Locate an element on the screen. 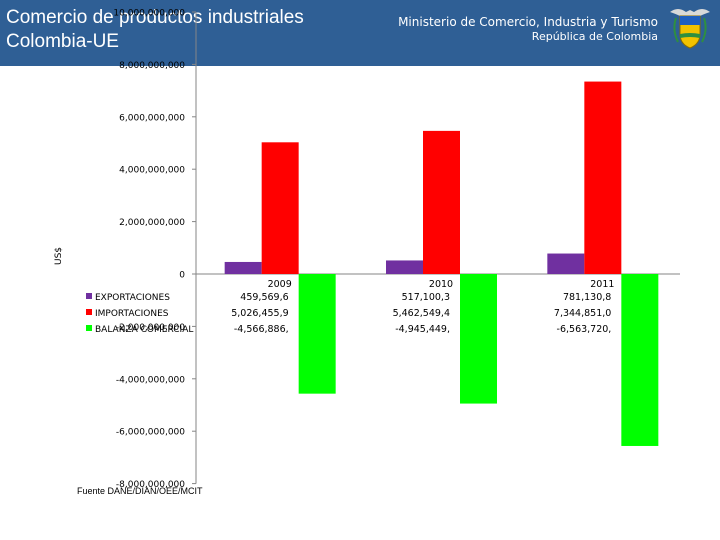  x-tick-label: 2010 is located at coordinates (441, 284).